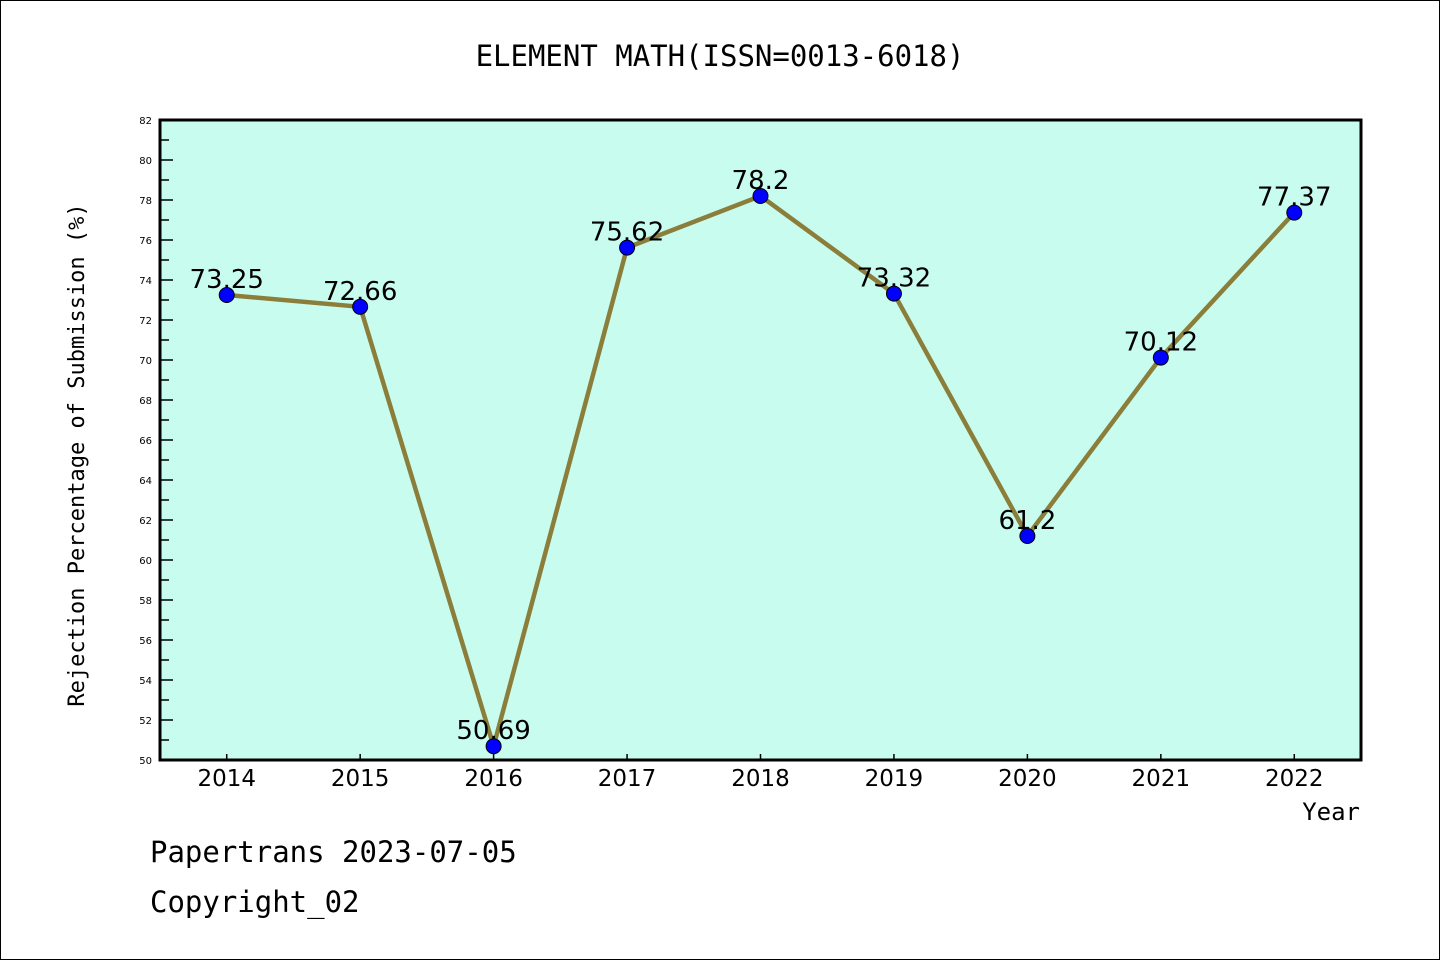 The width and height of the screenshot is (1440, 960). Describe the element at coordinates (1294, 779) in the screenshot. I see `x-tick-label: 2022` at that location.